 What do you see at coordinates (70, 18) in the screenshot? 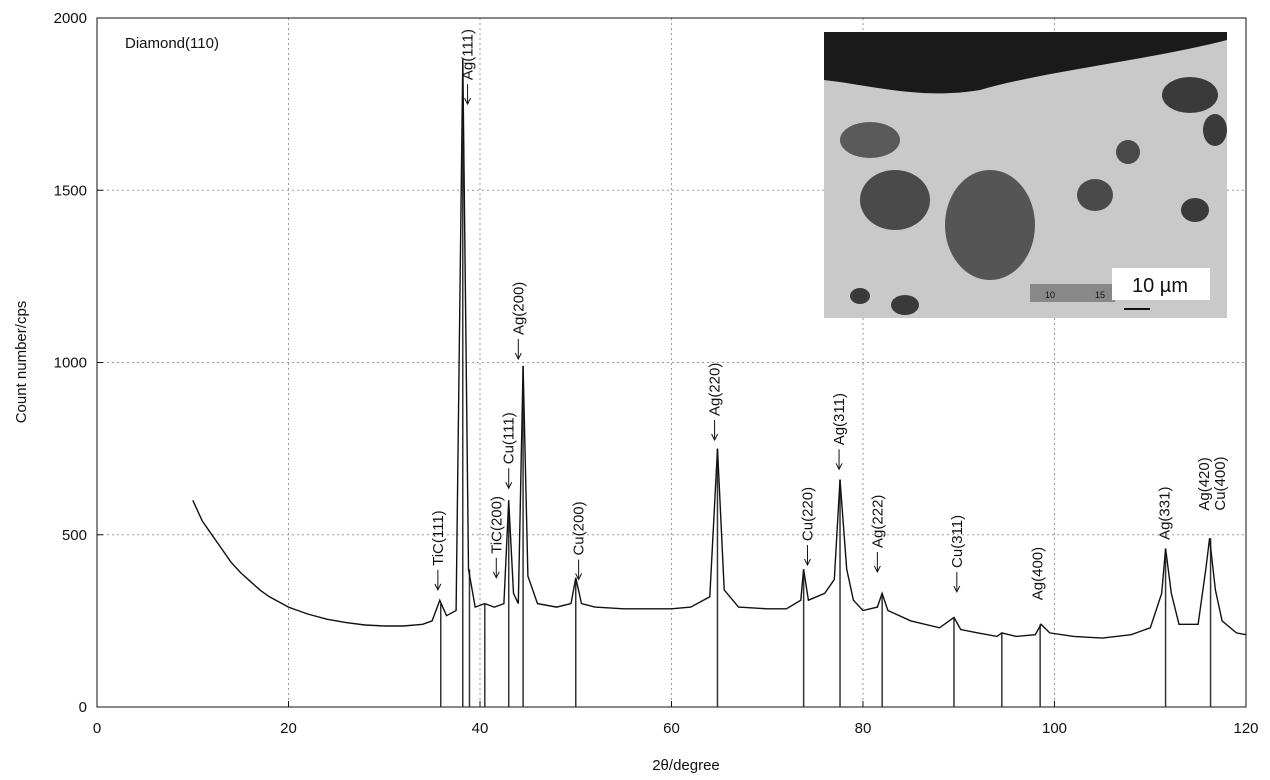
I see `y-tick-label: 2000` at bounding box center [70, 18].